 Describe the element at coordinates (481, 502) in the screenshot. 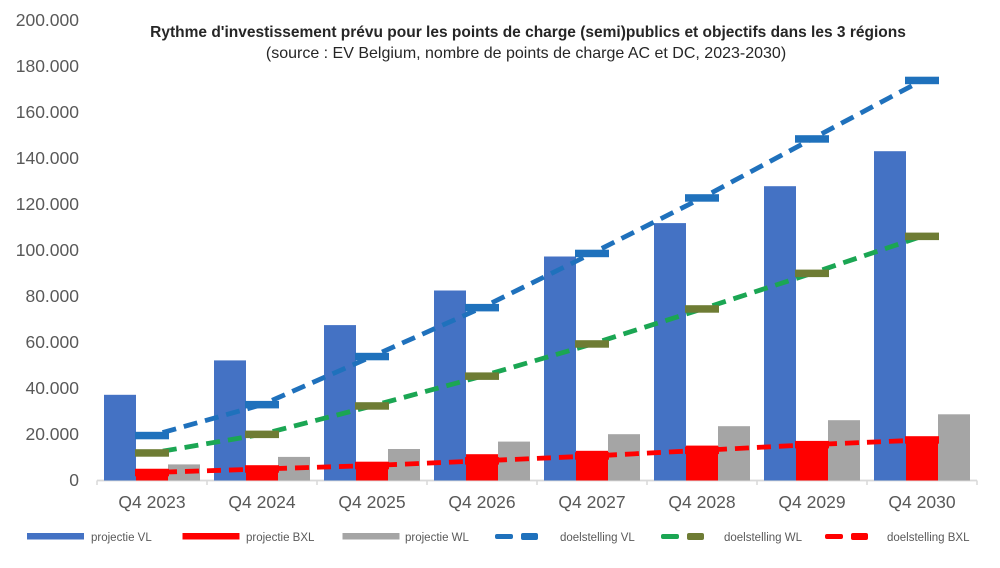

I see `svg-text: Q4 2026` at that location.